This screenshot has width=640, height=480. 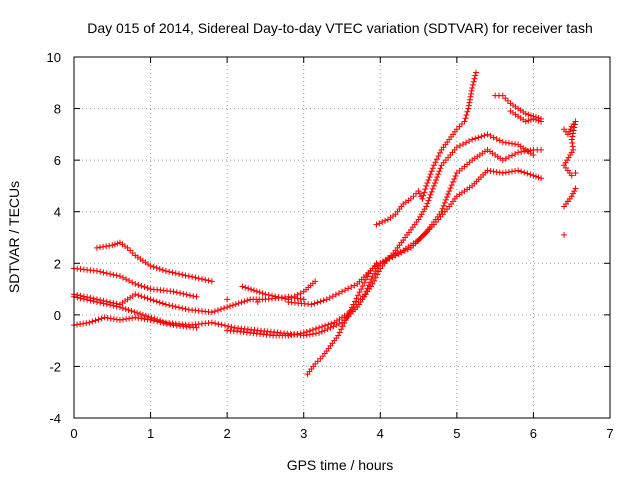 I want to click on y-tick-label: -2, so click(x=55, y=366).